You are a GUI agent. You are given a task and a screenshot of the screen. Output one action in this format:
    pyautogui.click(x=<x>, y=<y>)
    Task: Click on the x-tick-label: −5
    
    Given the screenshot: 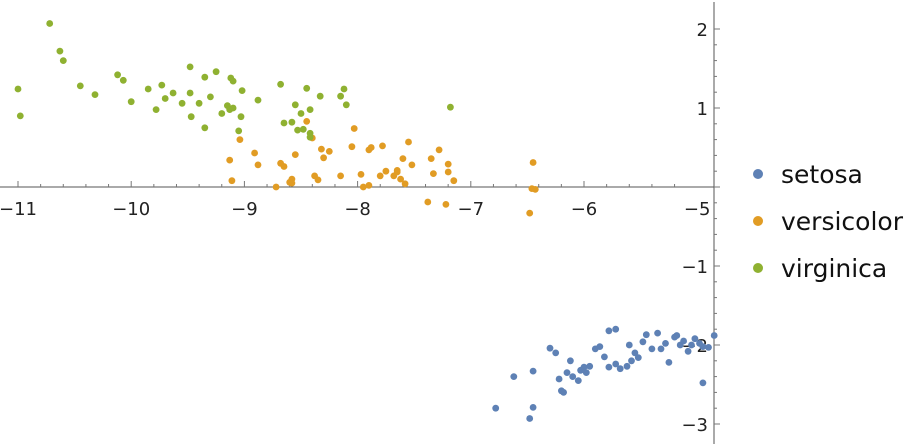 What is the action you would take?
    pyautogui.click(x=697, y=209)
    